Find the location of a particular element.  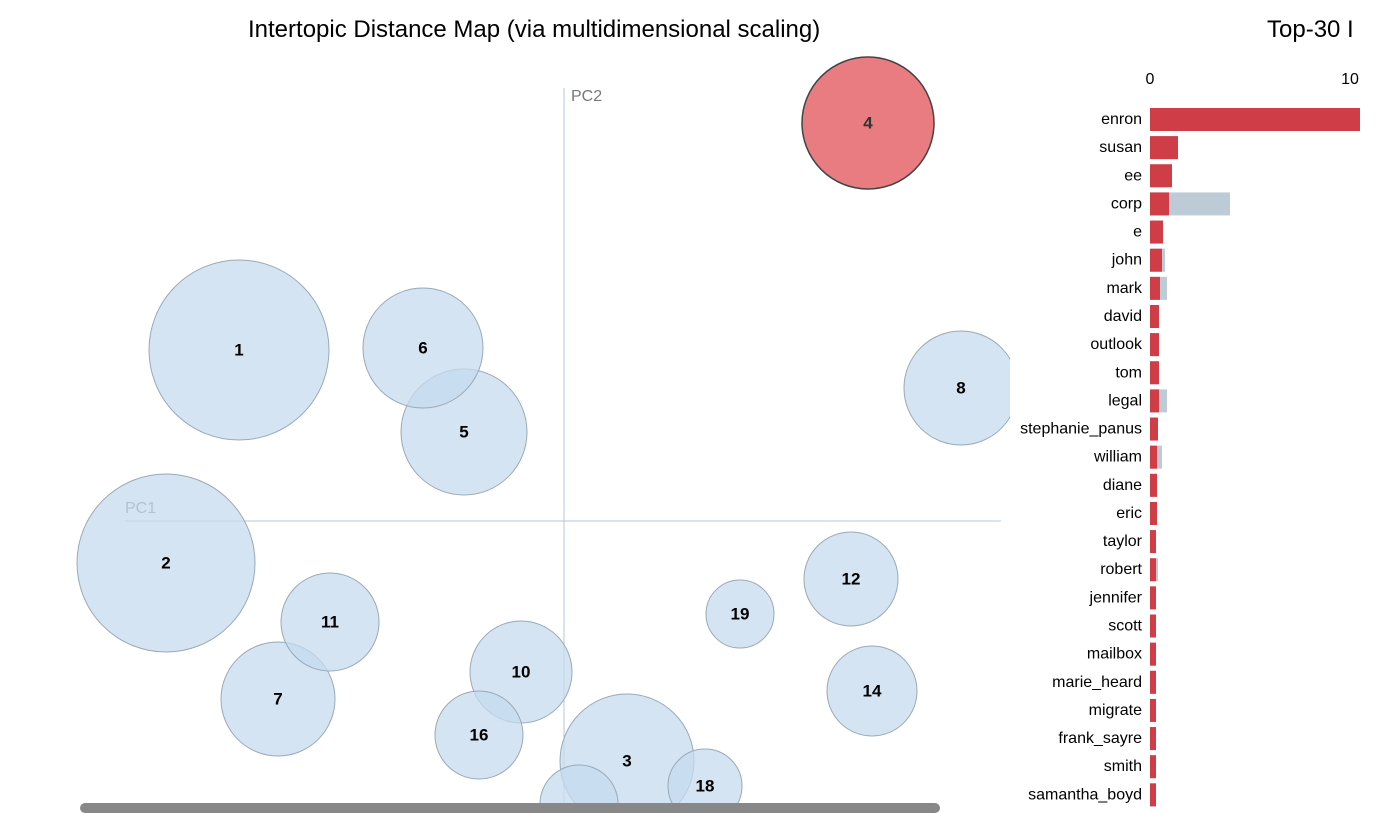

term-label: stephanie_panus is located at coordinates (1081, 429).